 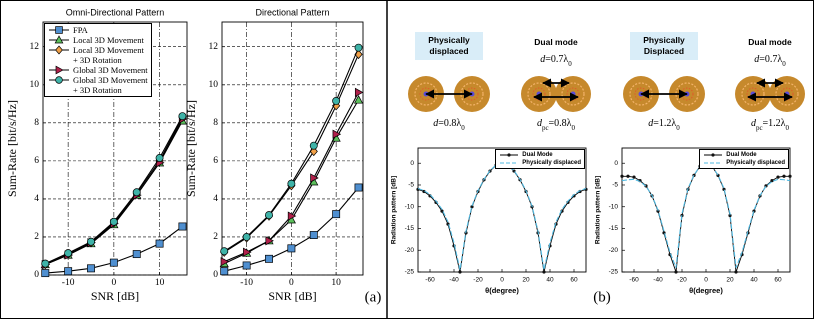 I want to click on feed, so click(x=573, y=94).